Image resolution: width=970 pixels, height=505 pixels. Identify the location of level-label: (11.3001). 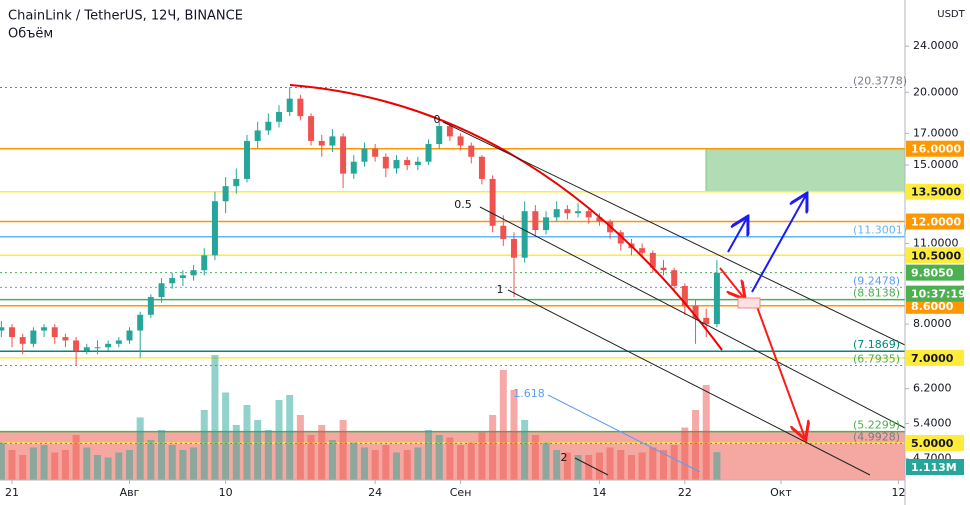
(880, 230).